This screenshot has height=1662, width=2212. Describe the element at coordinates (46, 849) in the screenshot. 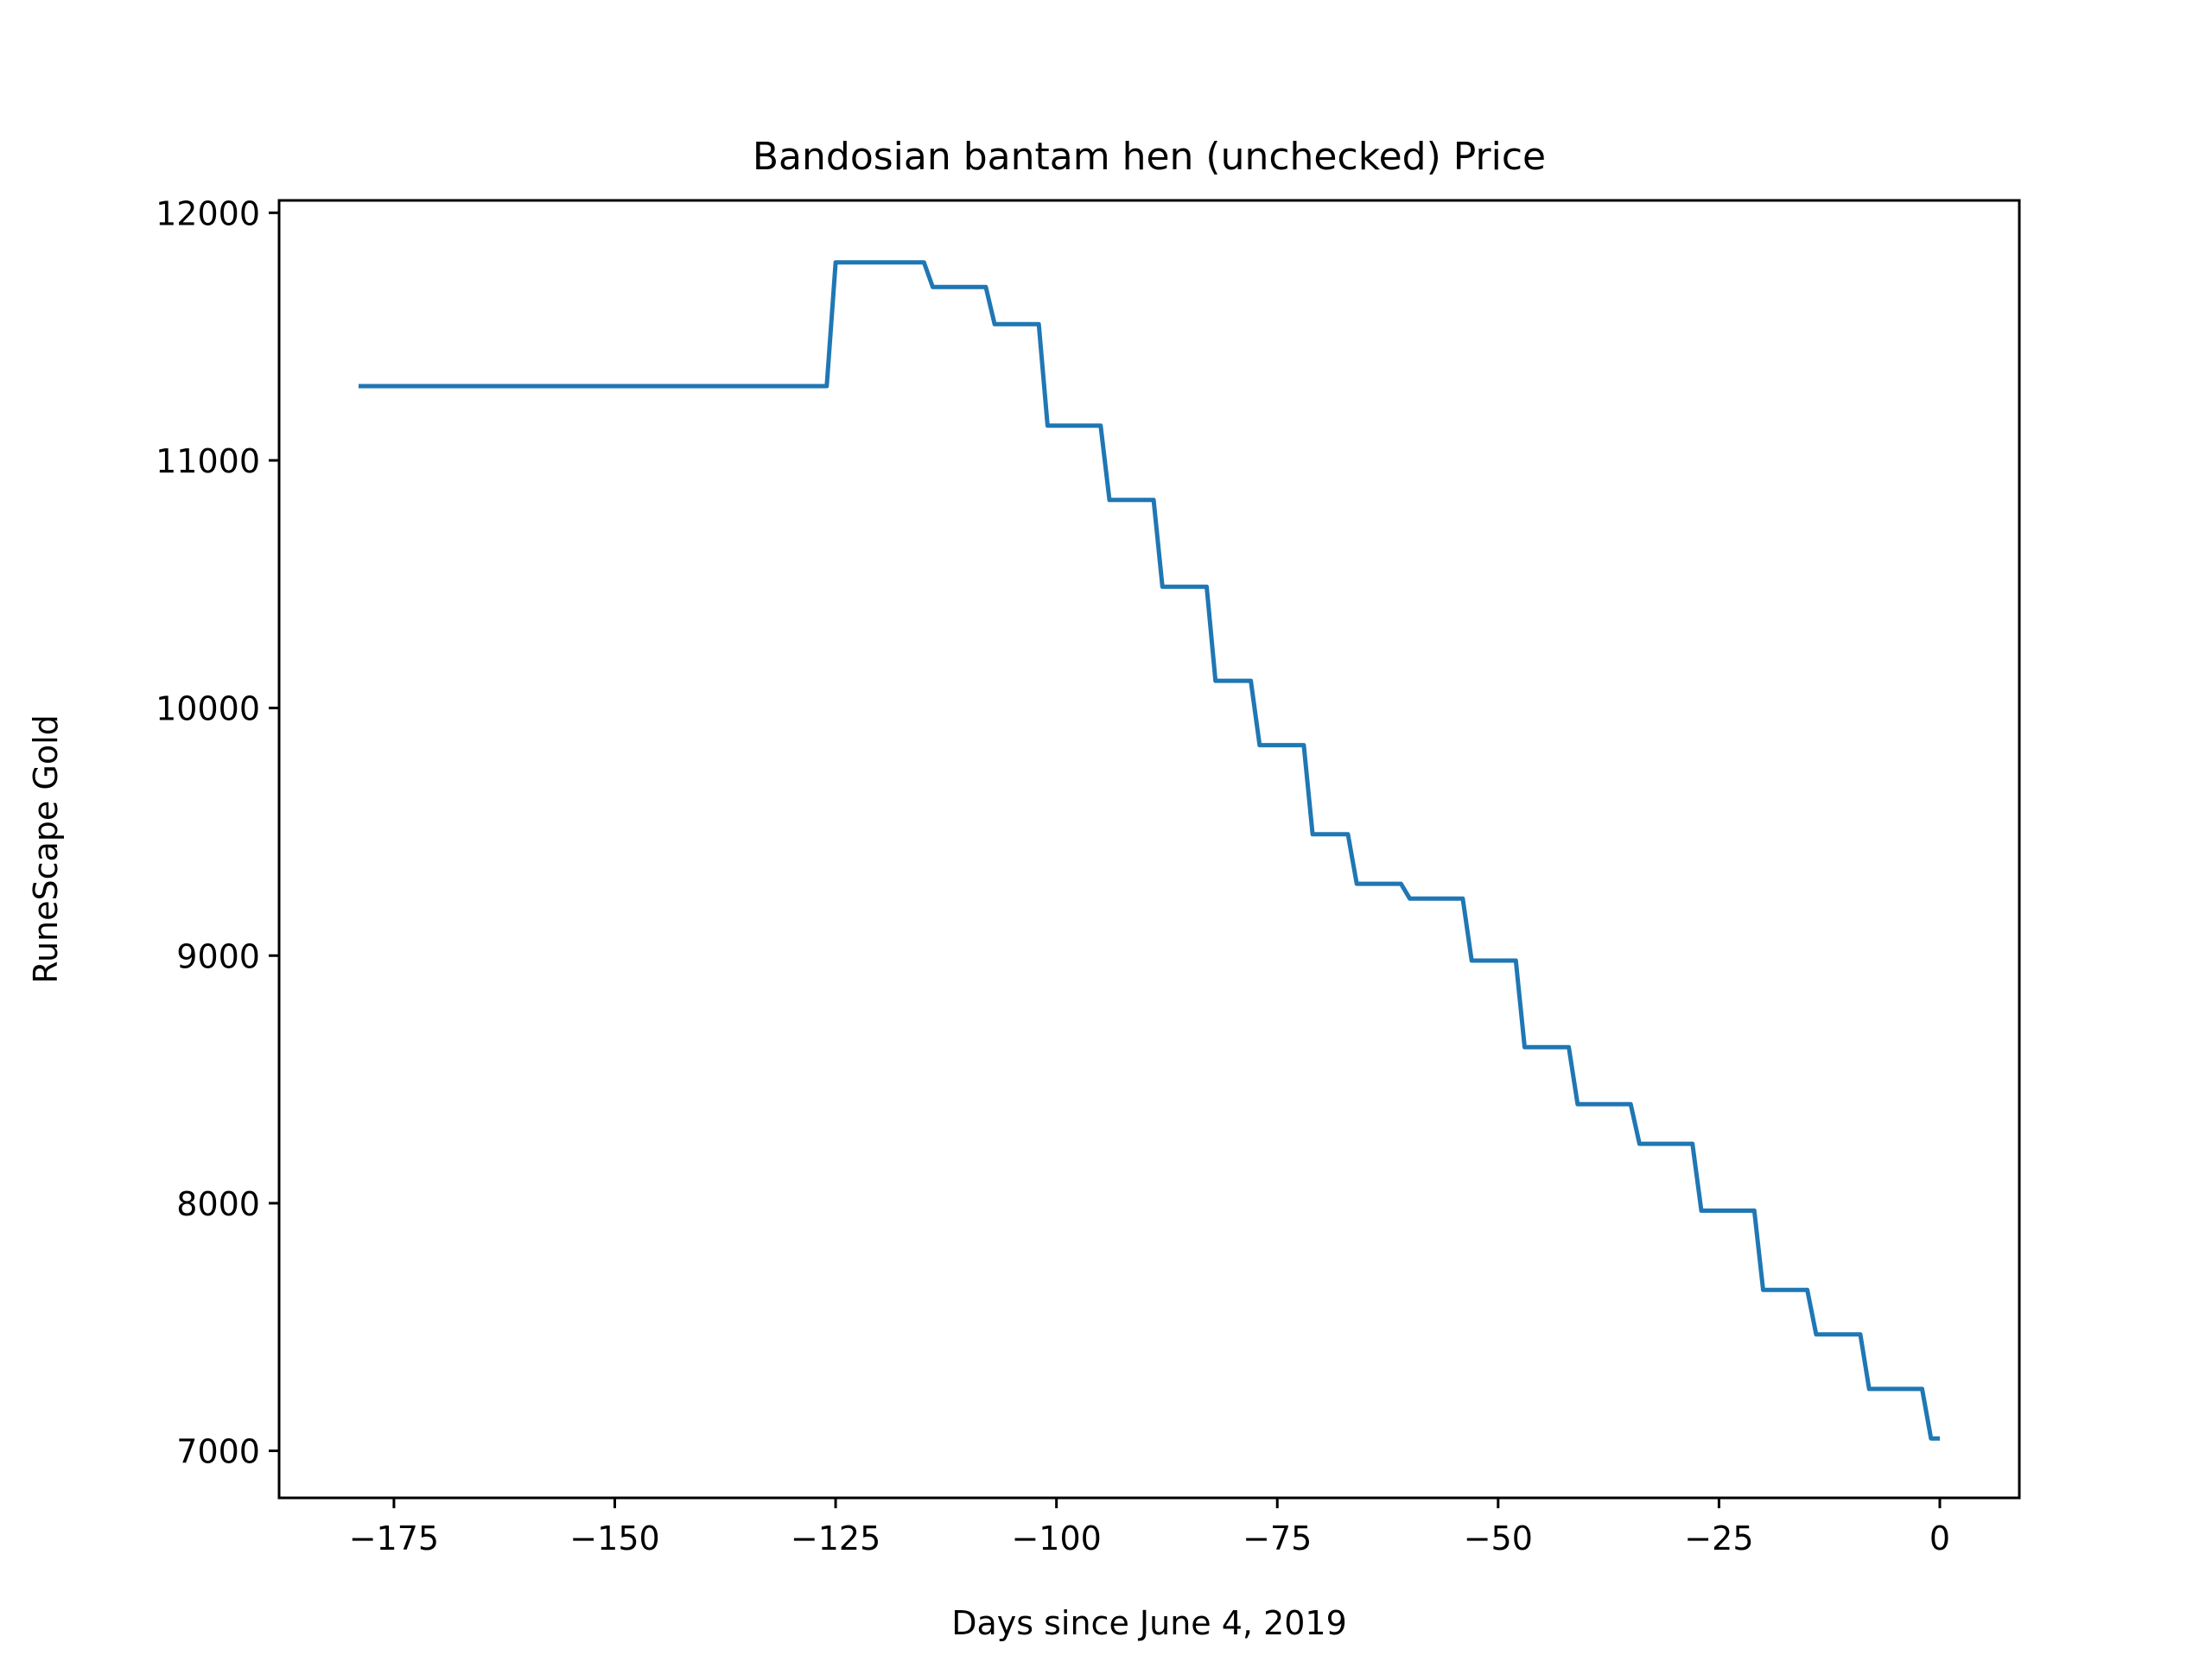

I see `y-axis-label: RuneScape Gold` at that location.